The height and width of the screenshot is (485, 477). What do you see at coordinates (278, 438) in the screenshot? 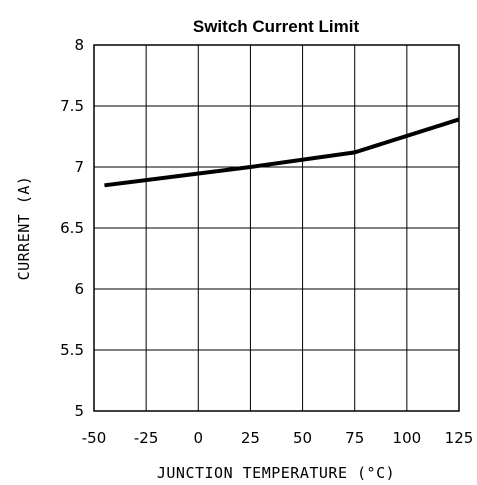
I see `x-tick-labels: -50 -25 0 25 50 75 100 125` at bounding box center [278, 438].